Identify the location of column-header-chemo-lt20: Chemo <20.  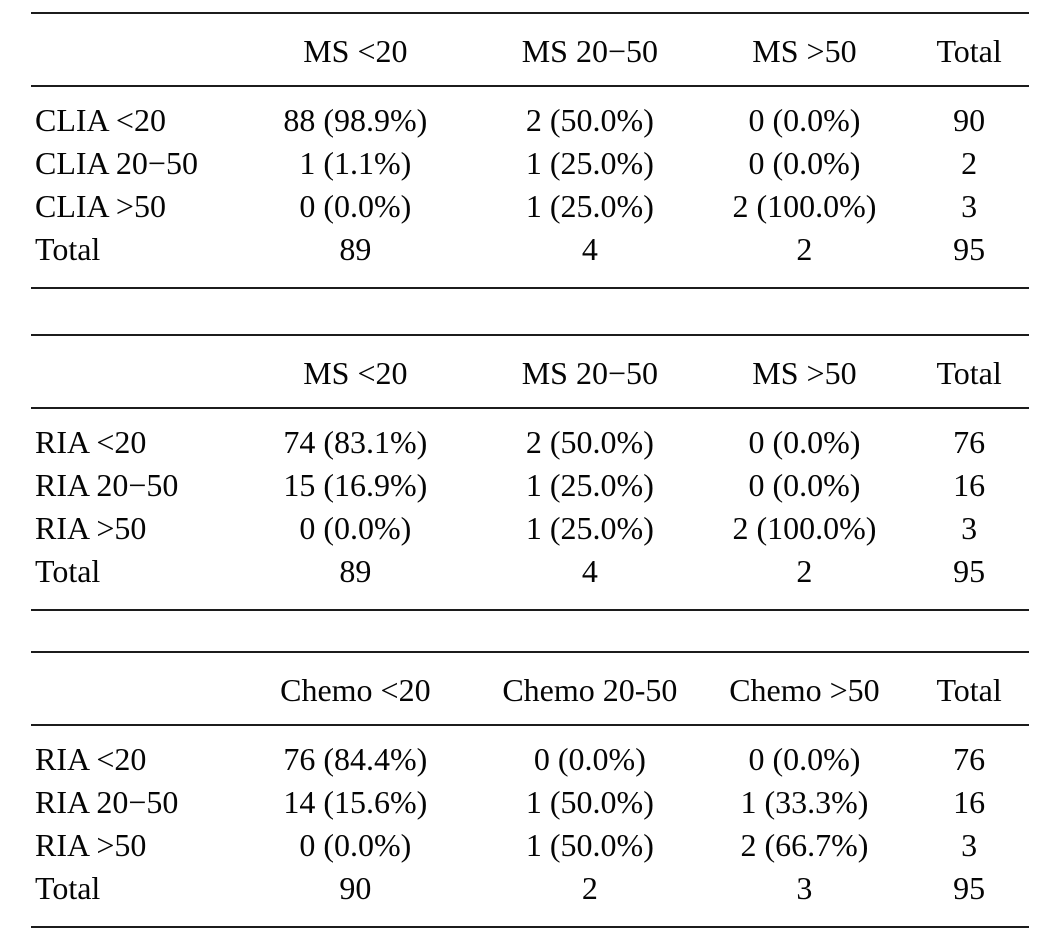
(355, 689).